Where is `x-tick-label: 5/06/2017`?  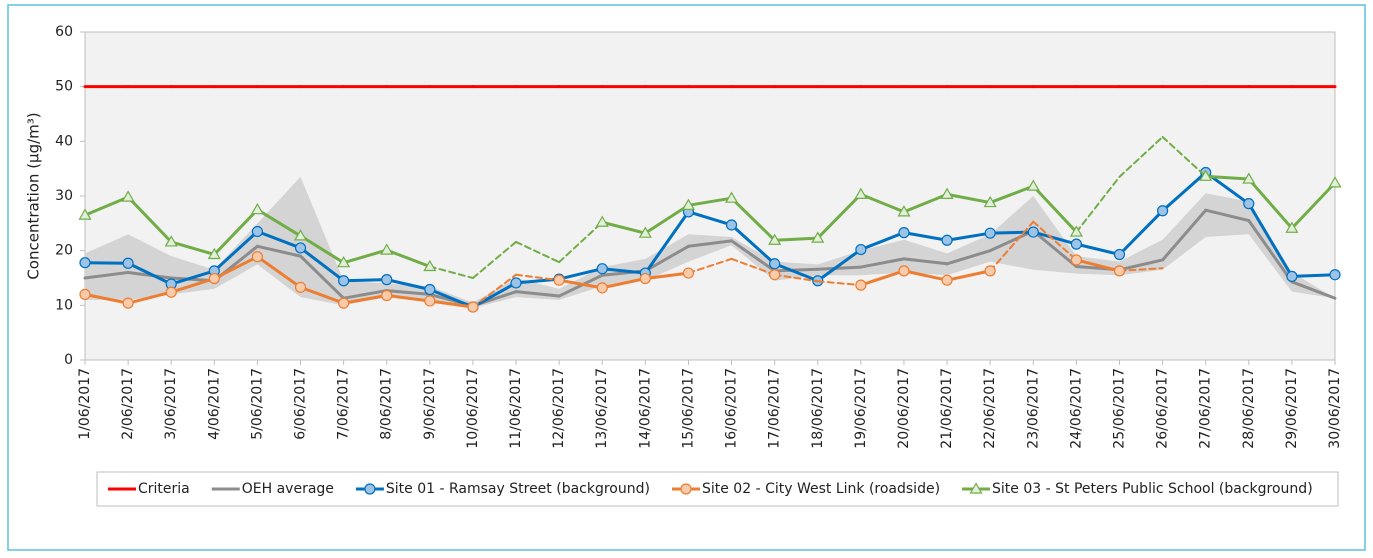
x-tick-label: 5/06/2017 is located at coordinates (257, 404).